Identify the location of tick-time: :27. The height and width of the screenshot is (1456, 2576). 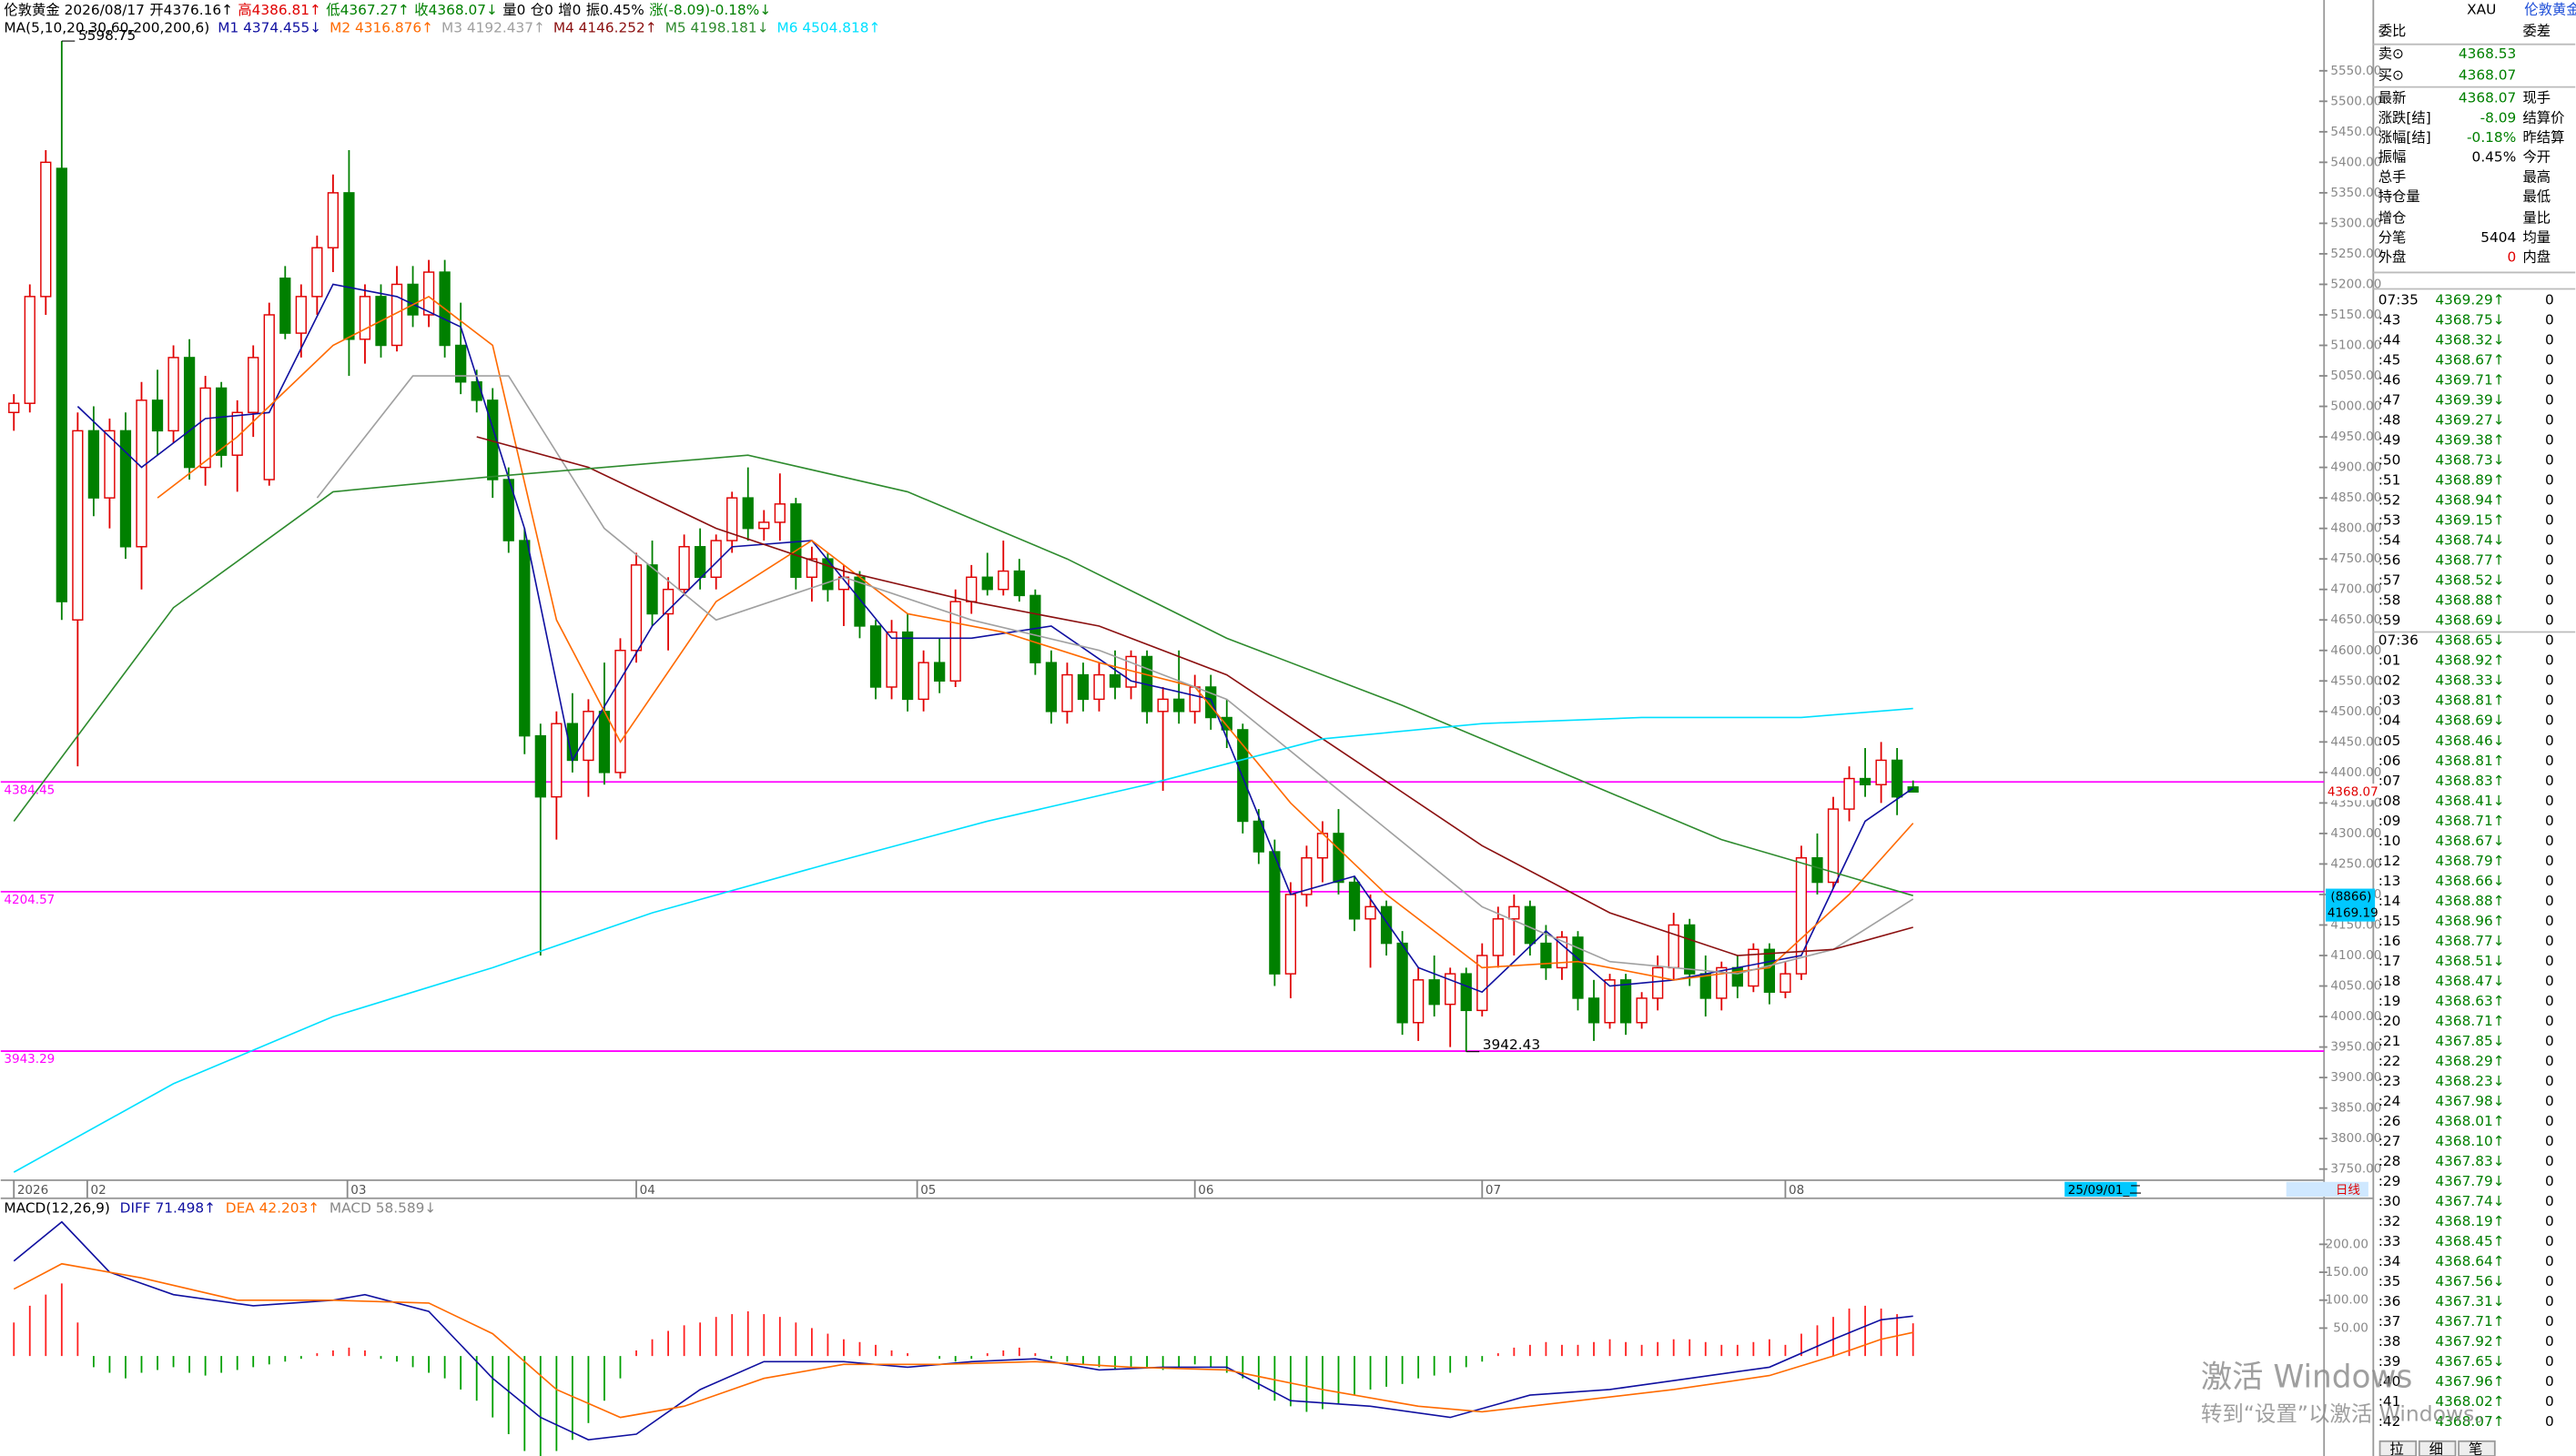
(2389, 1141).